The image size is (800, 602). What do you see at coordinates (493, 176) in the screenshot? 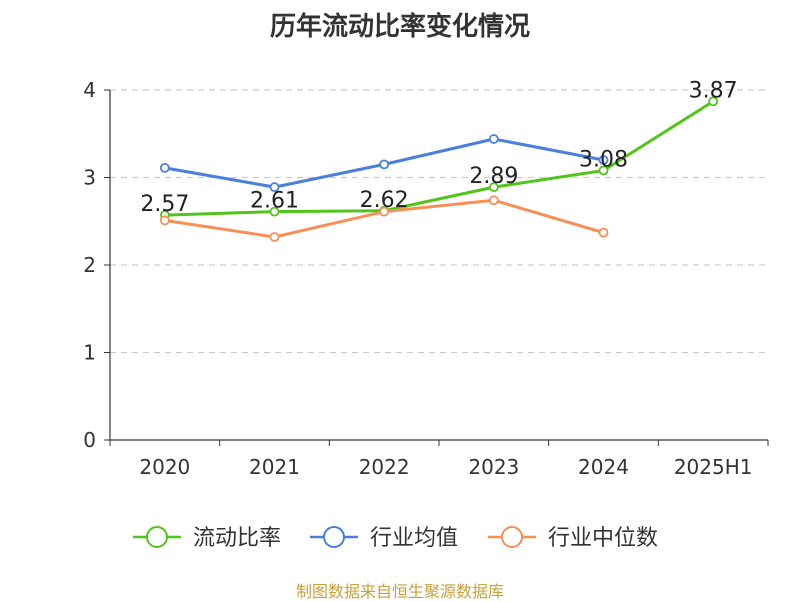
I see `data-label: 2.89` at bounding box center [493, 176].